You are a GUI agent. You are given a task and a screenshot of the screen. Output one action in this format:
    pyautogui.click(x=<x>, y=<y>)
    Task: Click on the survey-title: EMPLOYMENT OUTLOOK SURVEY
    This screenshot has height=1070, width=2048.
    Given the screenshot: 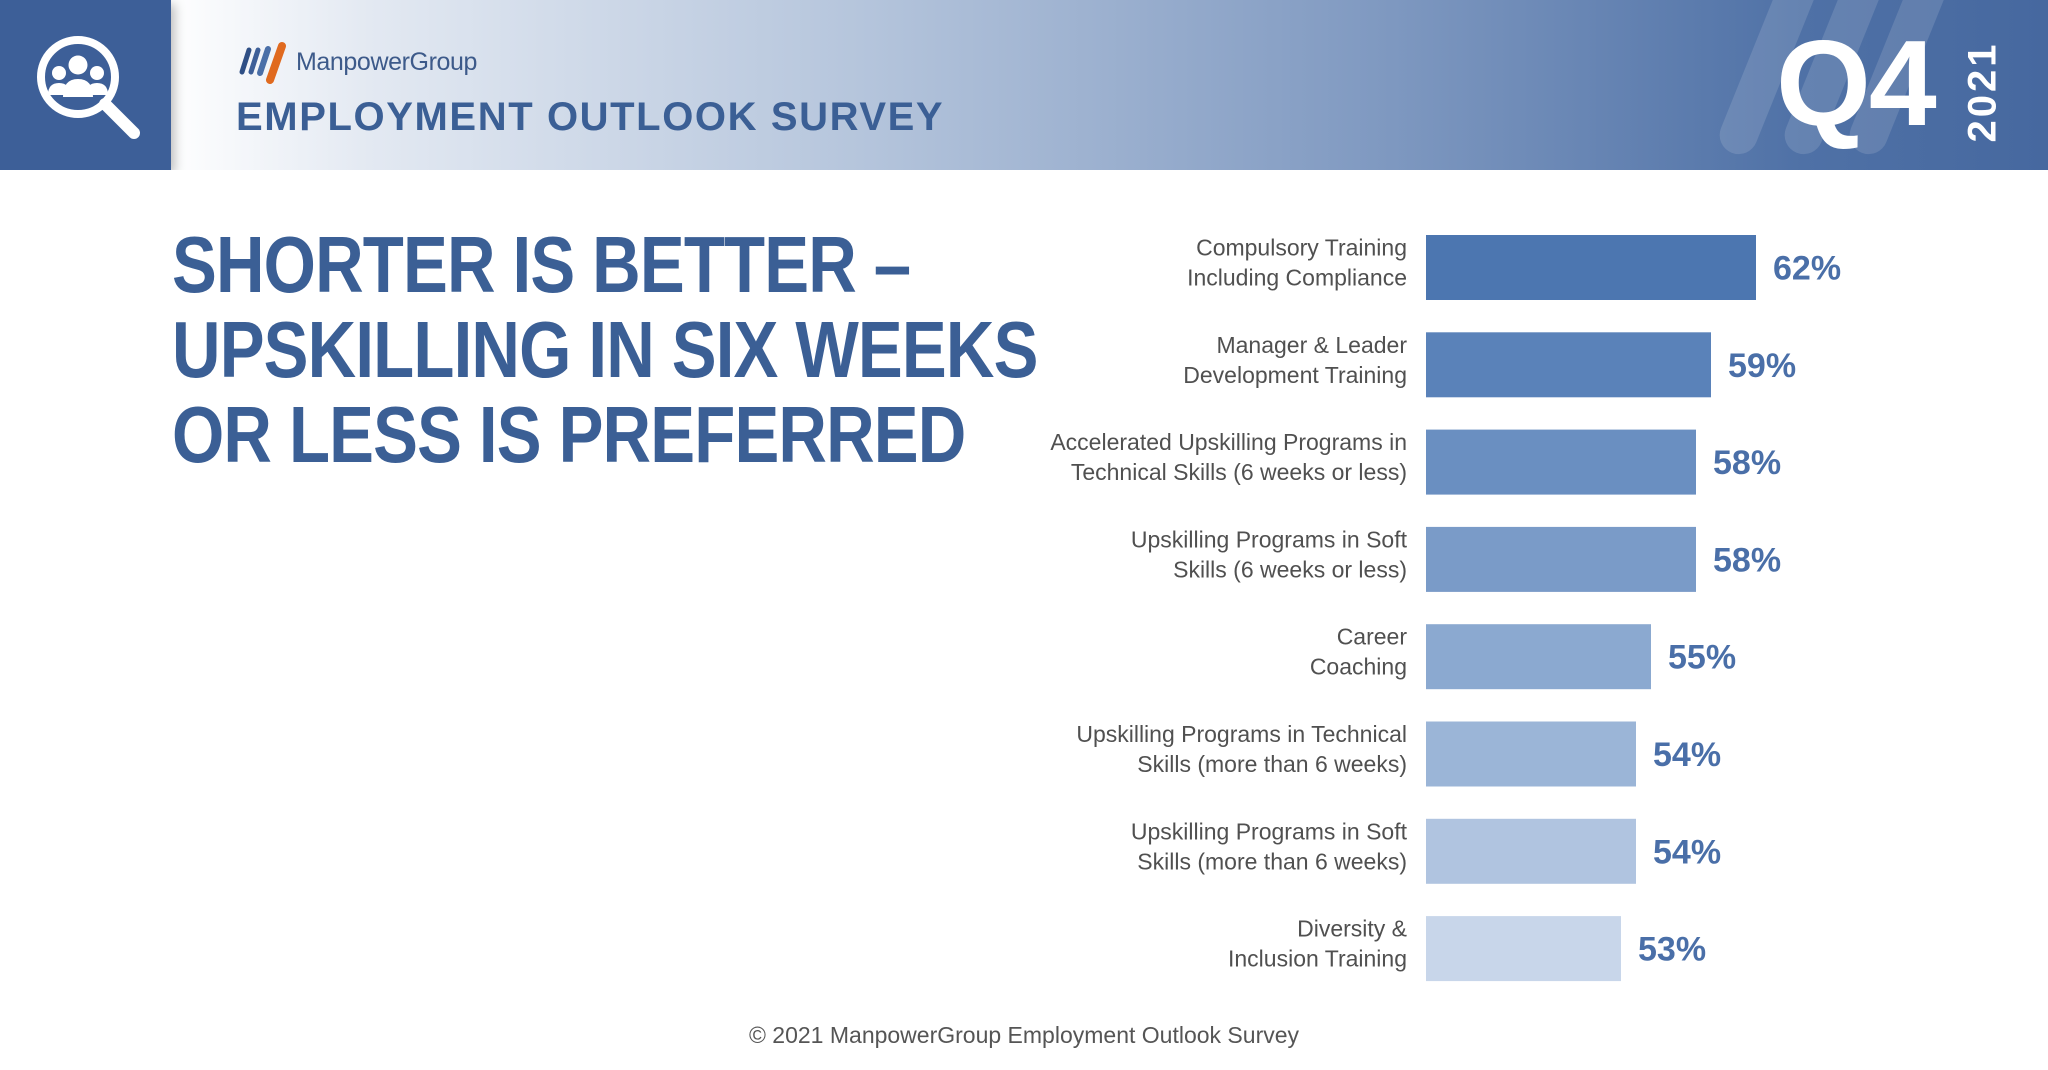 What is the action you would take?
    pyautogui.click(x=590, y=117)
    